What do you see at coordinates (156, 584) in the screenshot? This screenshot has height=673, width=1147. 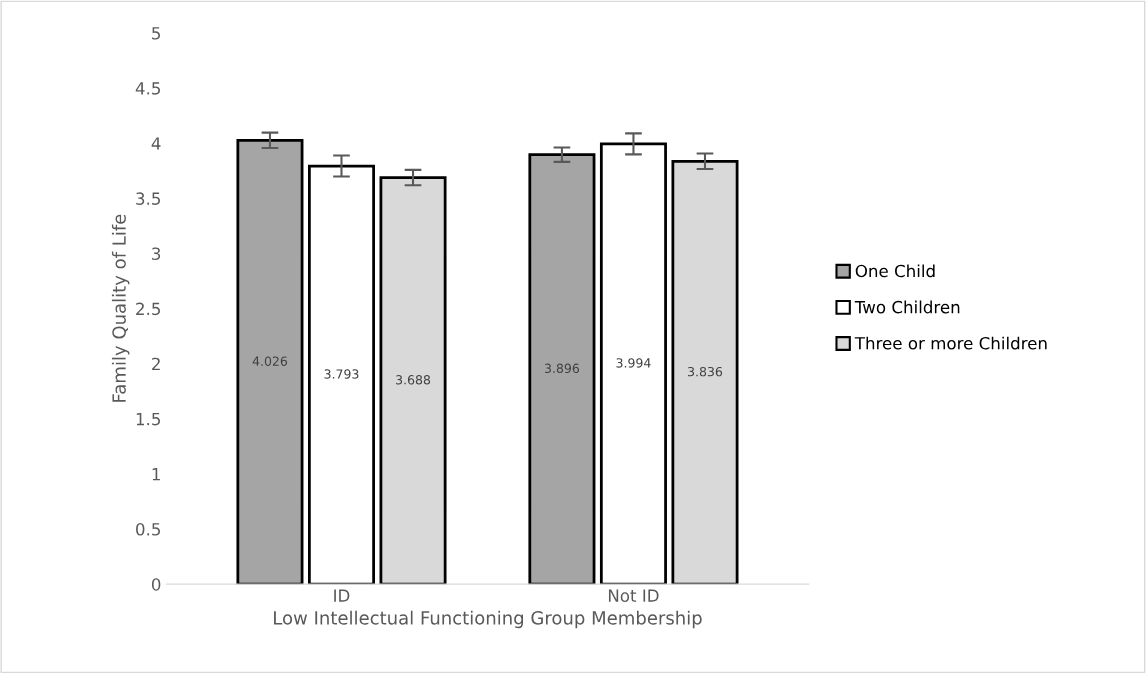 I see `y-tick-label: 0` at bounding box center [156, 584].